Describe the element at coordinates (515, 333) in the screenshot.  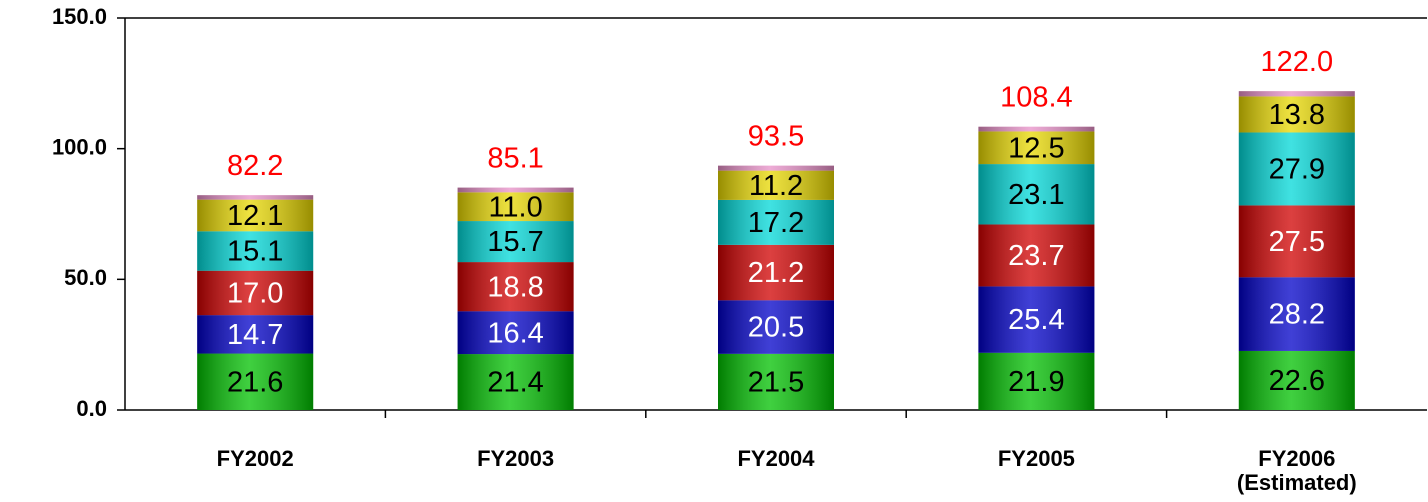
I see `data-label: 16.4` at that location.